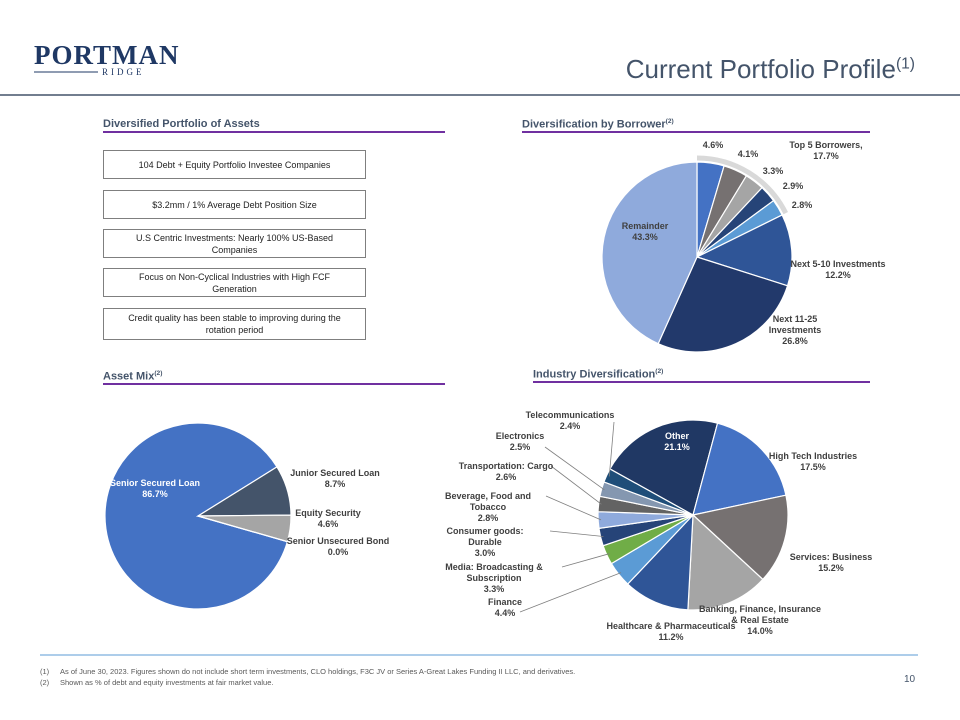  I want to click on title-note: (1), so click(905, 64).